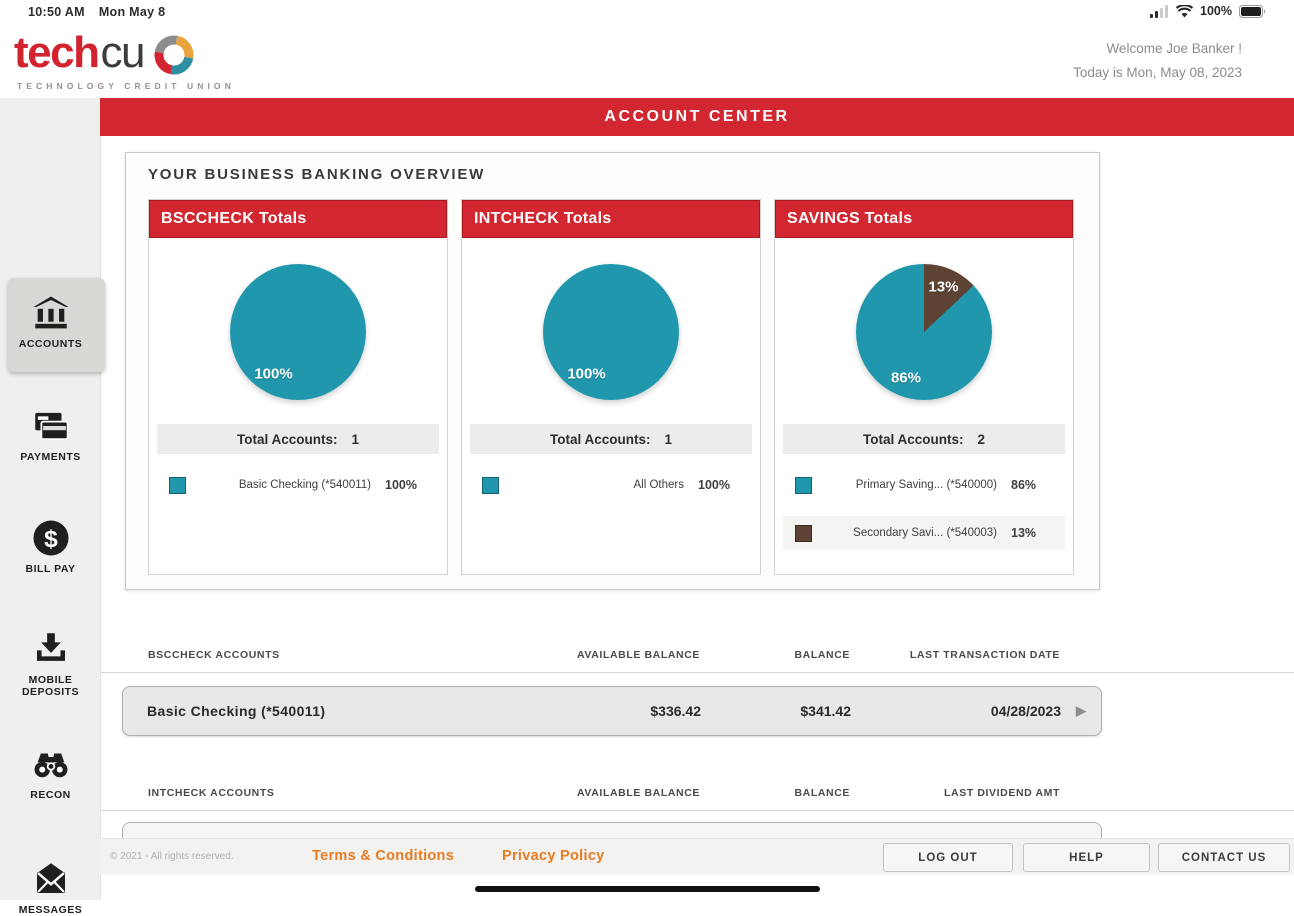 The image size is (1294, 916). What do you see at coordinates (50, 910) in the screenshot?
I see `sidebar-item-label: MESSAGES` at bounding box center [50, 910].